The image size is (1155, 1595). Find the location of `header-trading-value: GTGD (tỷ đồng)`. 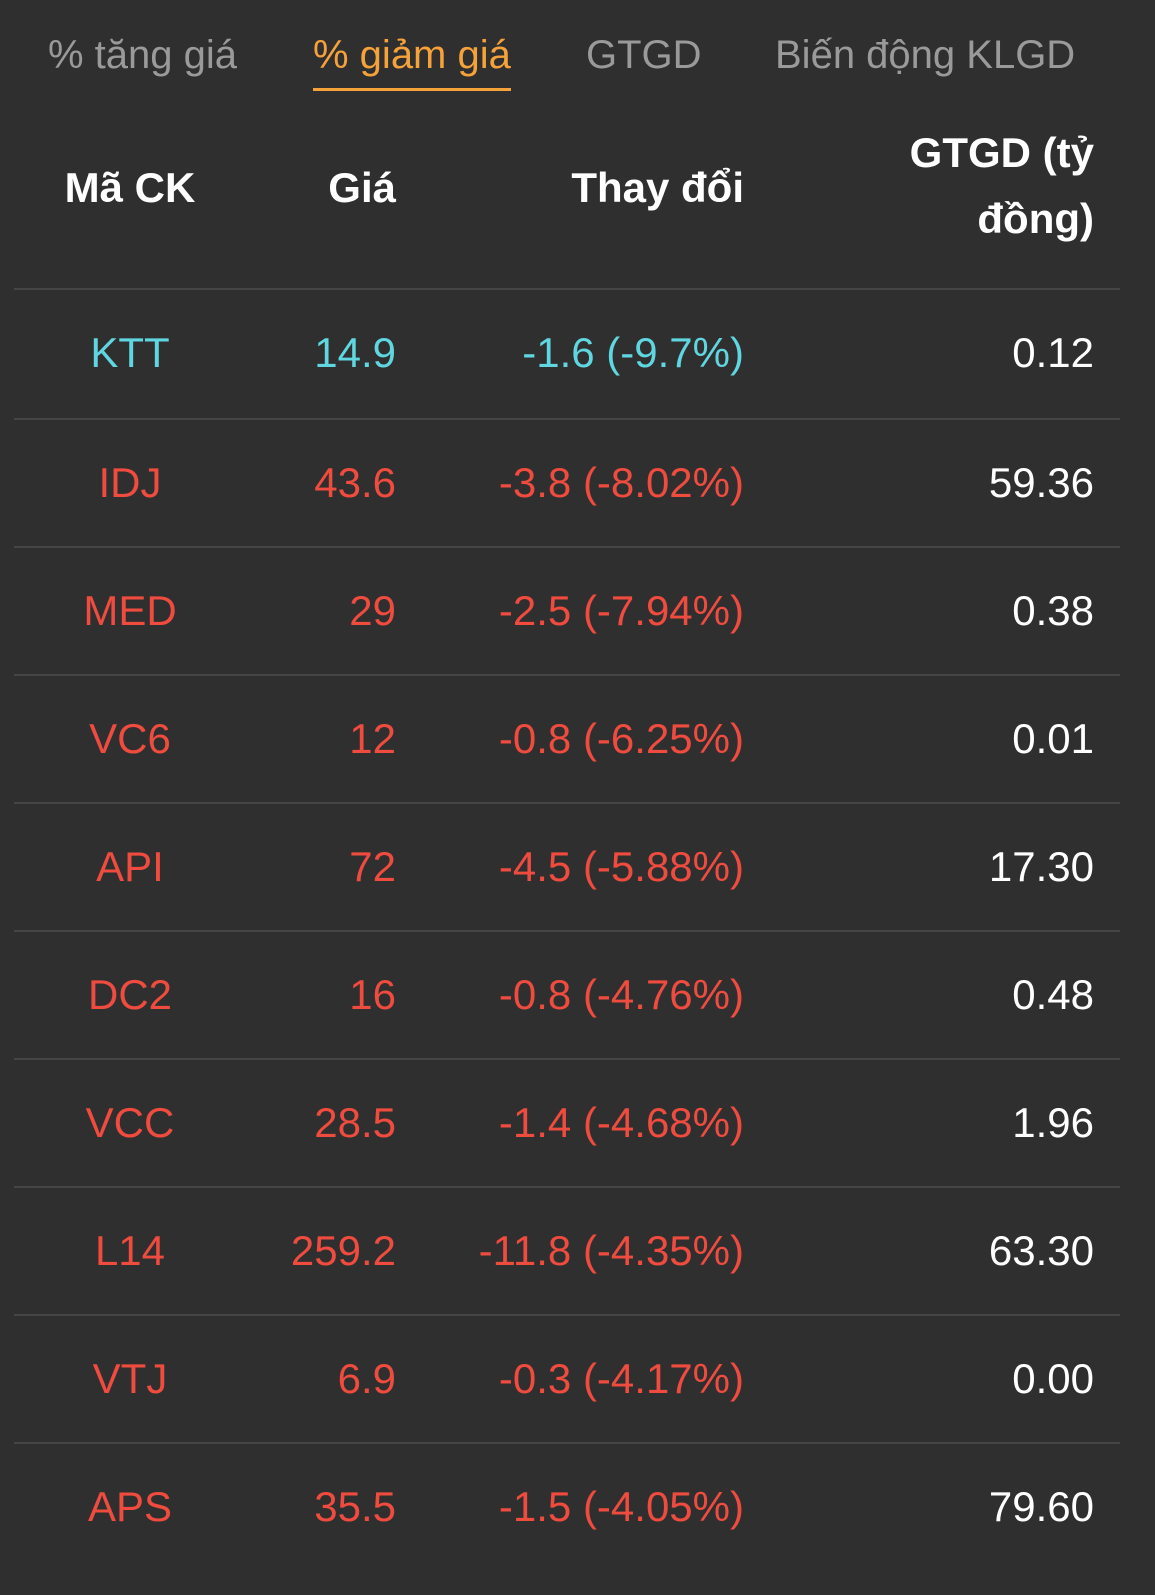

header-trading-value: GTGD (tỷ đồng) is located at coordinates (944, 186).